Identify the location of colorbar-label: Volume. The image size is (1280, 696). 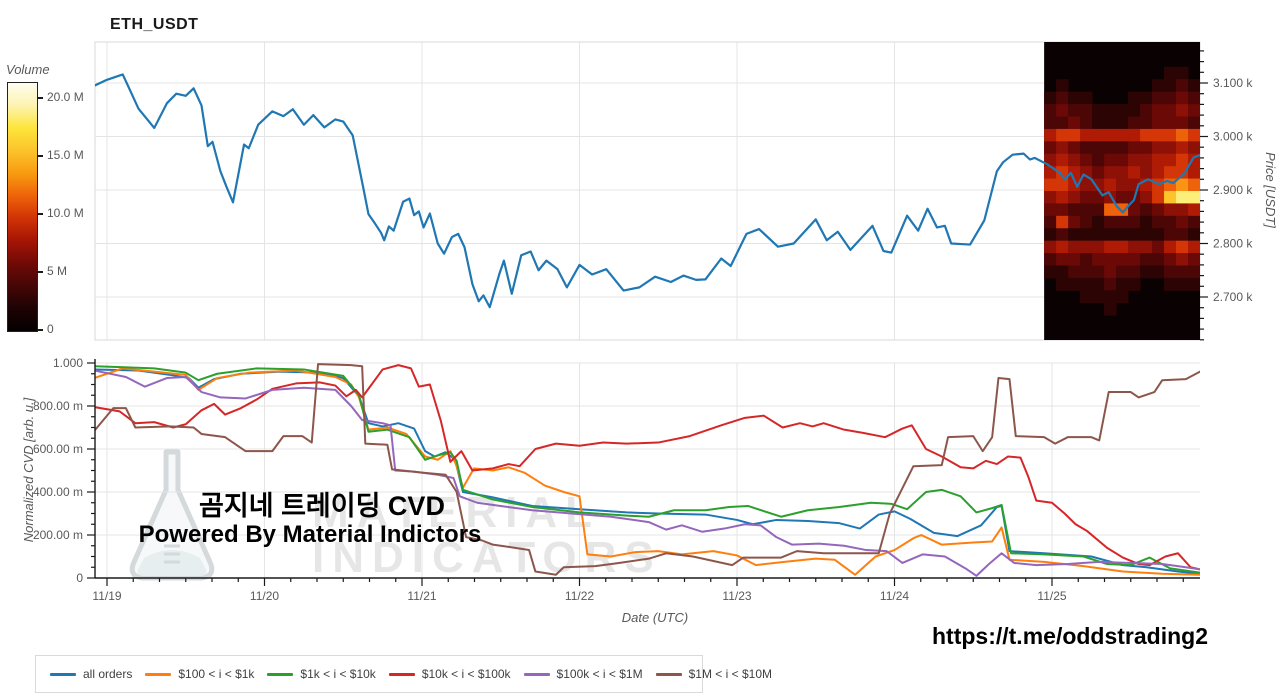
(28, 69).